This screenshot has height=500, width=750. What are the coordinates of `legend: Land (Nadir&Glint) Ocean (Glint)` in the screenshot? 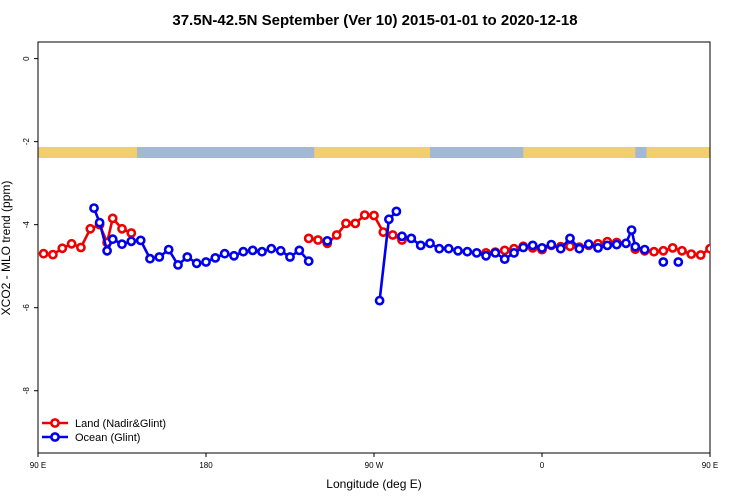 It's located at (104, 431).